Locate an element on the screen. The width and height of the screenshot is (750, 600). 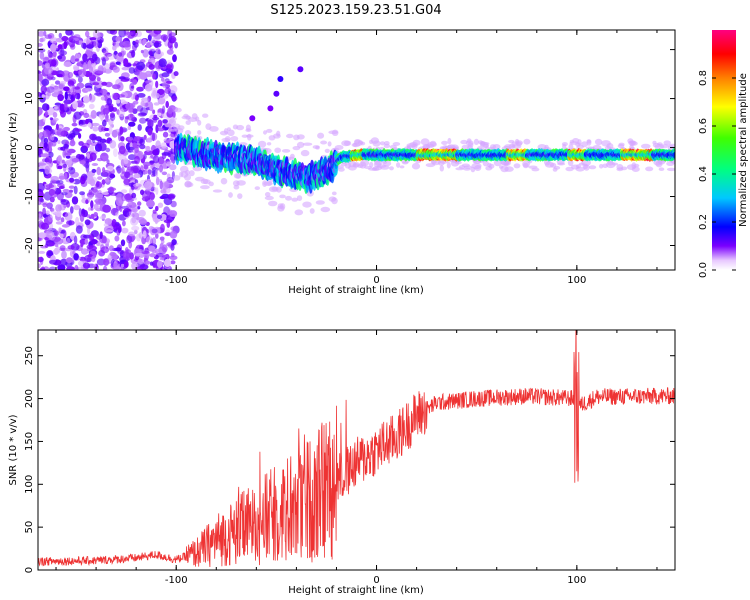
snr-ytick-label: 150 is located at coordinates (29, 441).